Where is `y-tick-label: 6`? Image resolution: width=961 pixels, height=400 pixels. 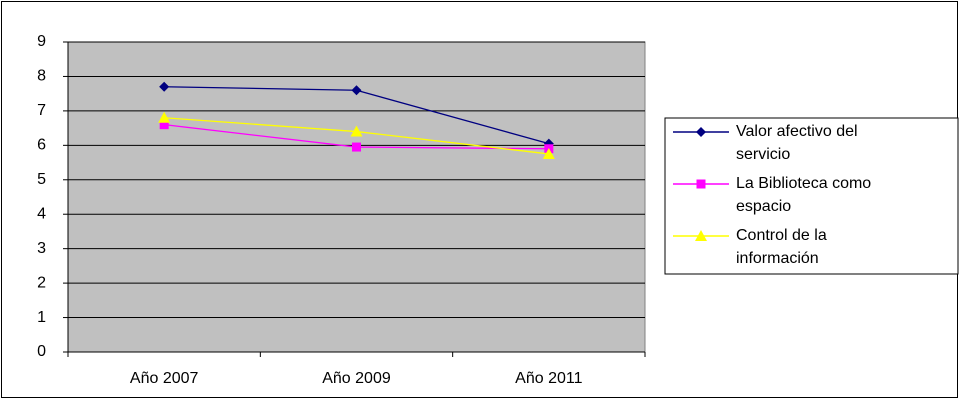
y-tick-label: 6 is located at coordinates (41, 145).